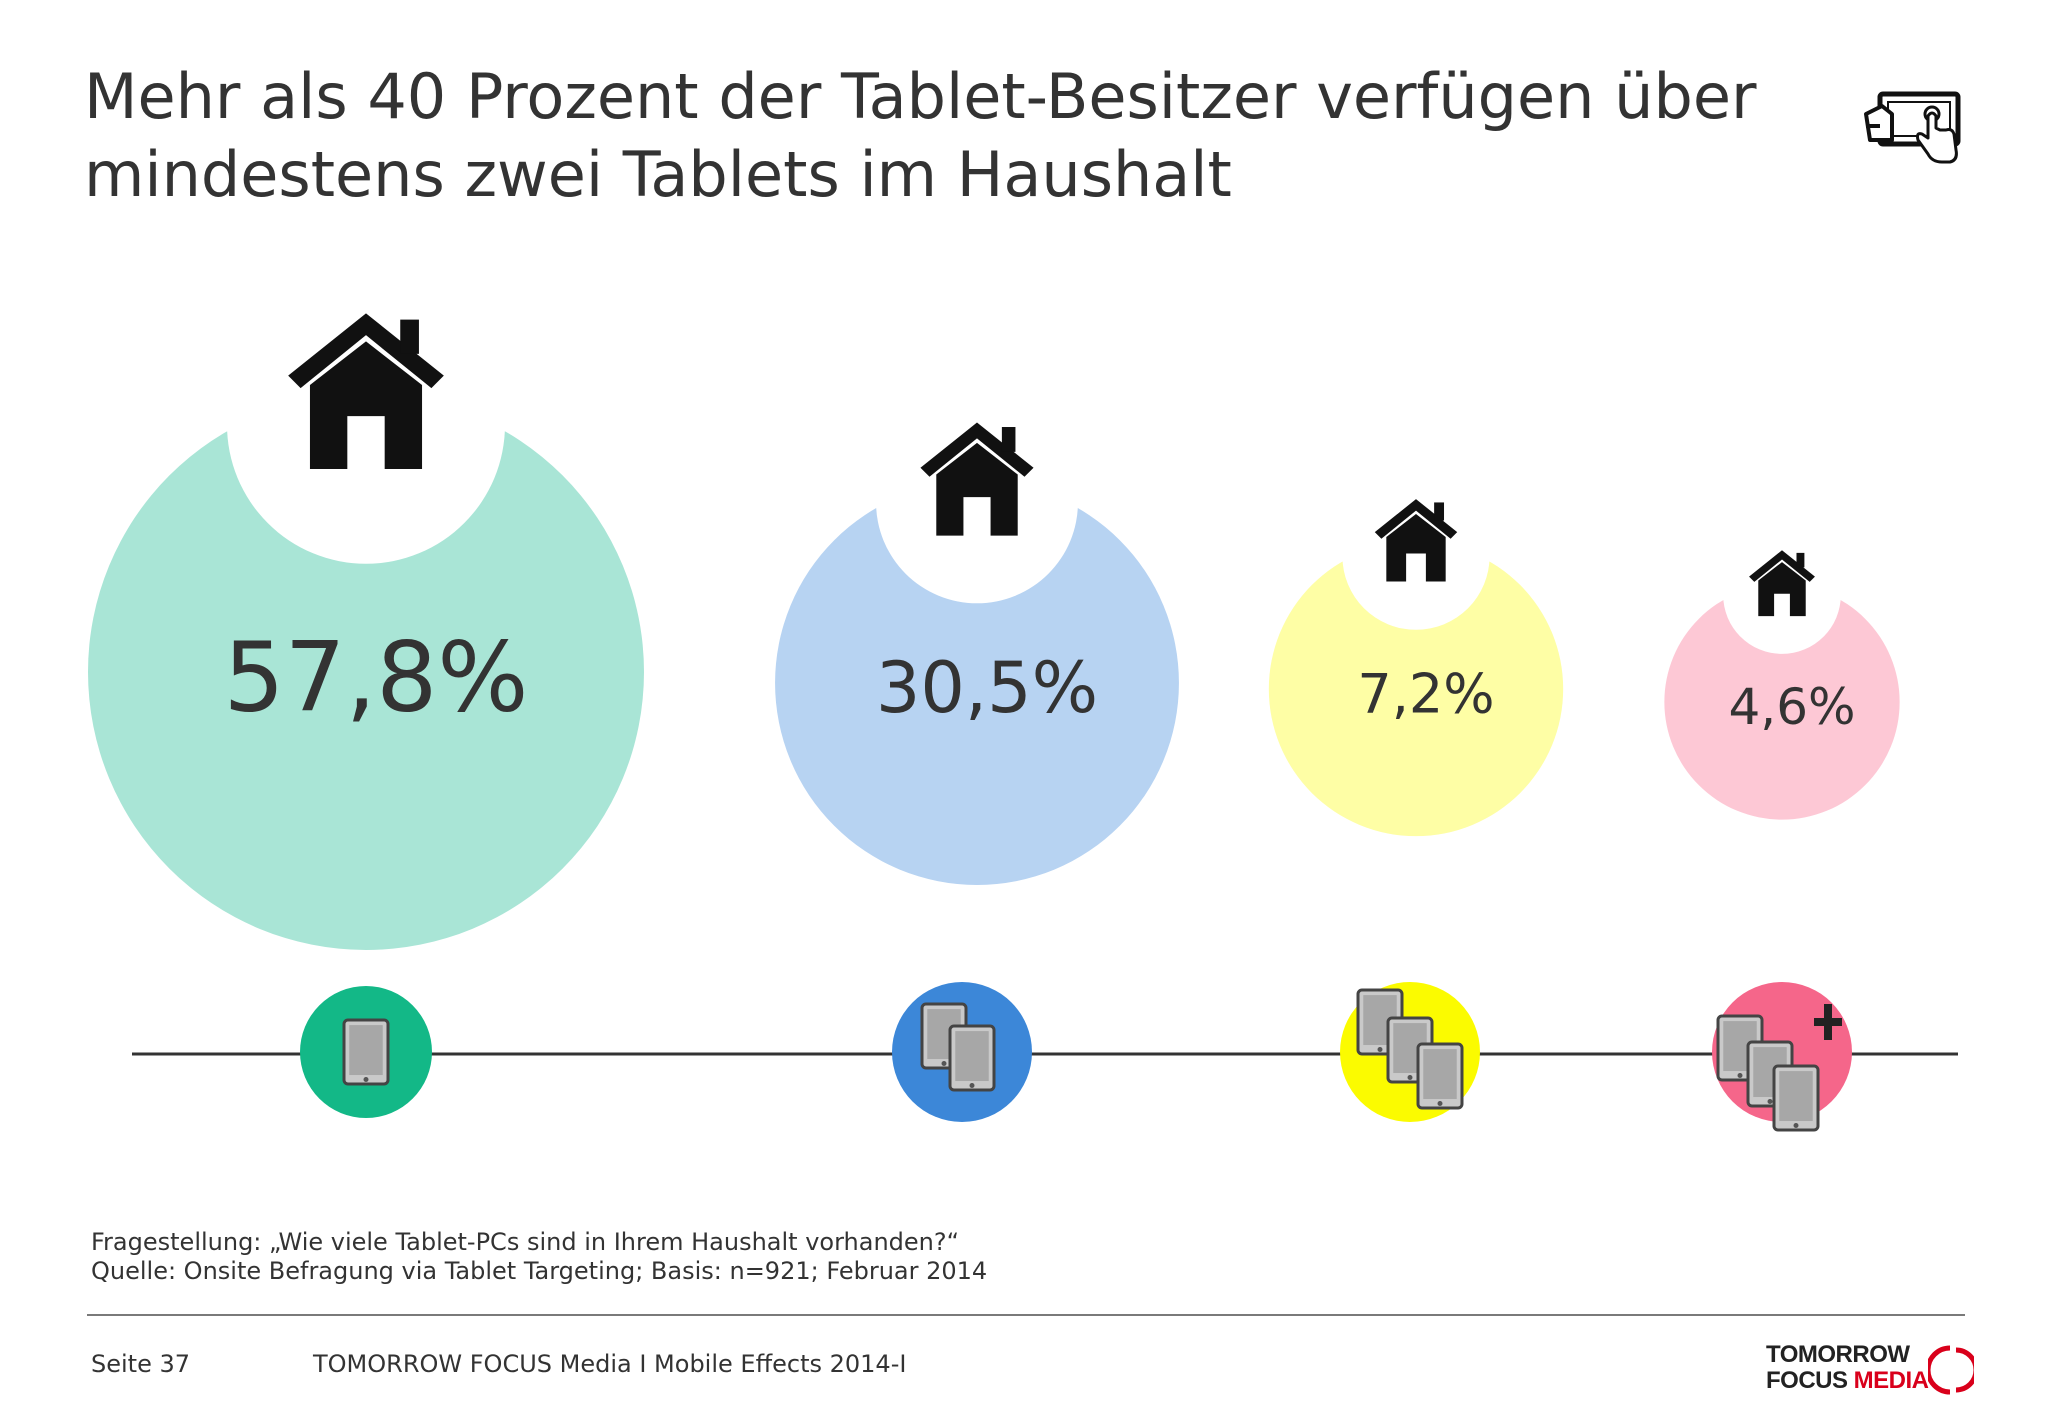 The height and width of the screenshot is (1418, 2048). What do you see at coordinates (1912, 127) in the screenshot?
I see `tablet-touch-icon` at bounding box center [1912, 127].